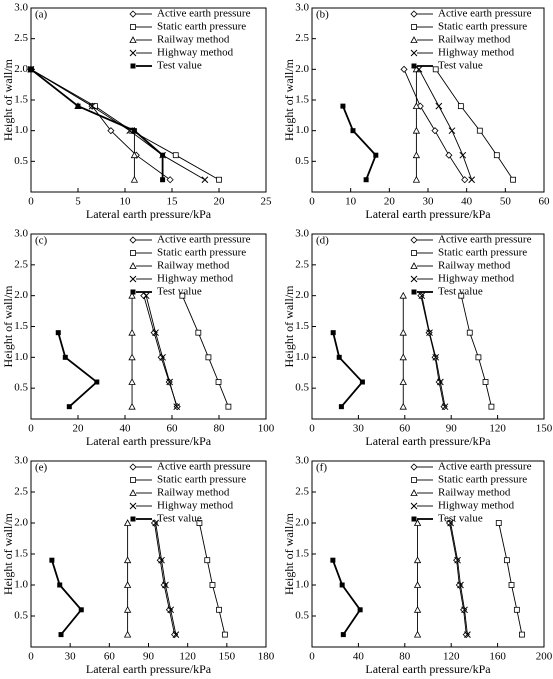 Image resolution: width=553 pixels, height=679 pixels. Describe the element at coordinates (506, 202) in the screenshot. I see `x-tick-label: 50` at that location.